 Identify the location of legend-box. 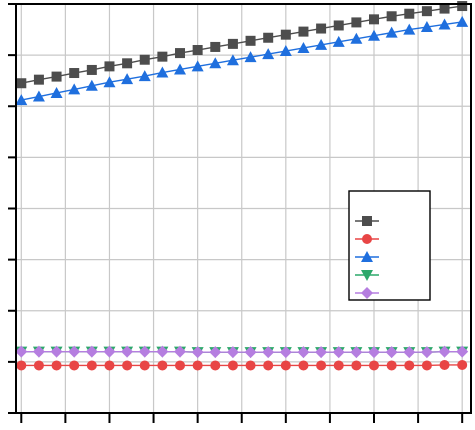
(389, 245).